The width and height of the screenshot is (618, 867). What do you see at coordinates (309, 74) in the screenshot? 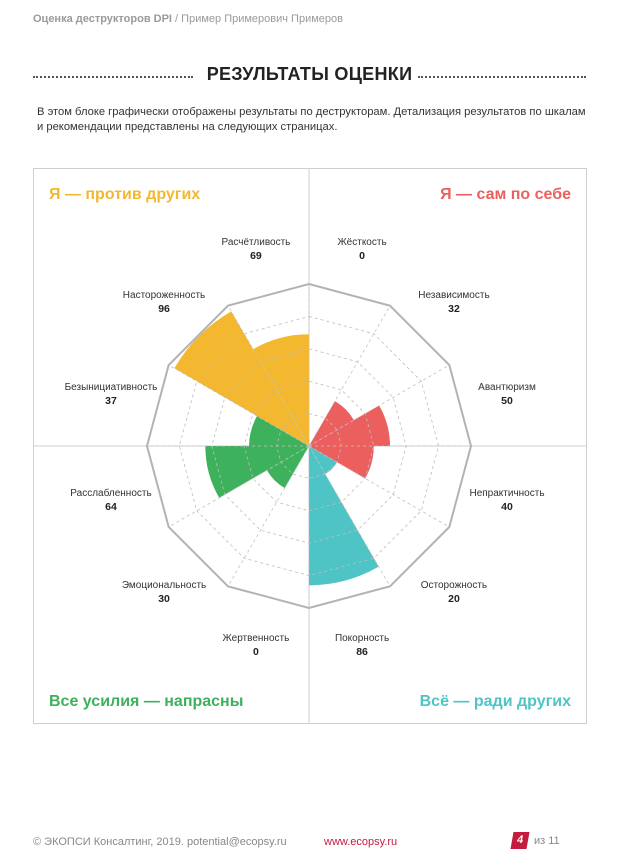
I see `section-title: РЕЗУЛЬТАТЫ ОЦЕНКИ` at bounding box center [309, 74].